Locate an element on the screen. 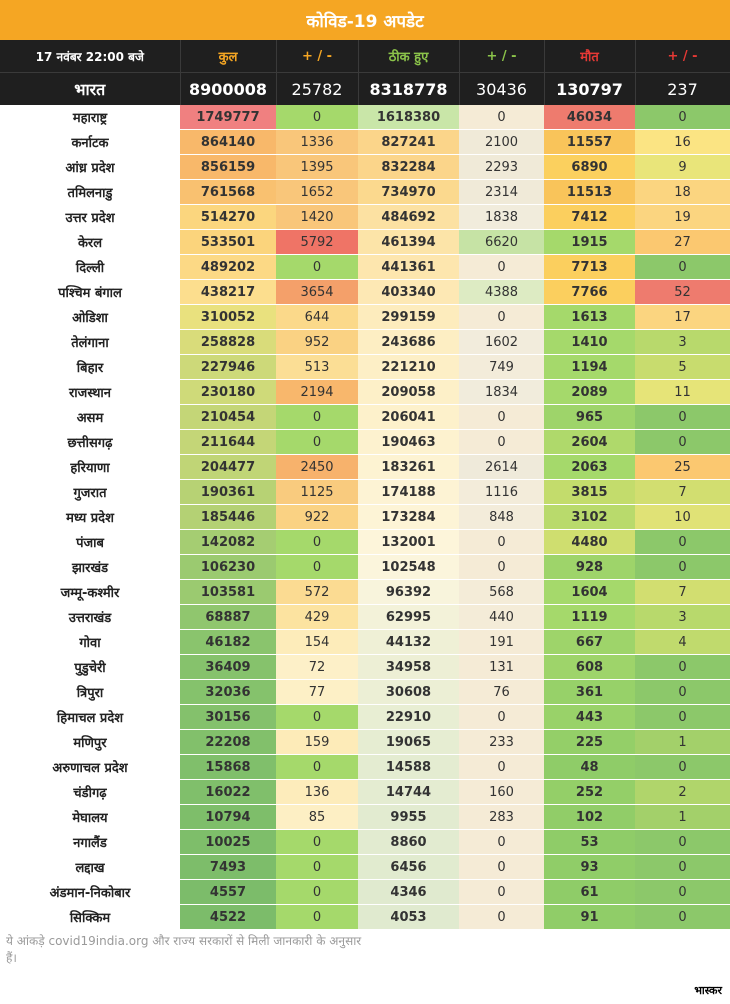  state-recovered: 8860 is located at coordinates (408, 842).